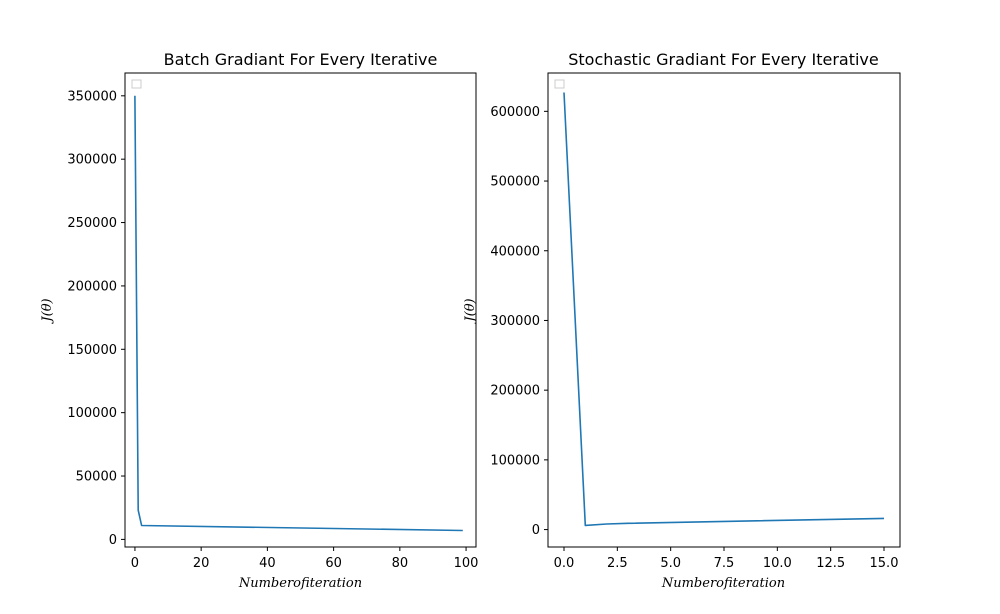  Describe the element at coordinates (564, 563) in the screenshot. I see `x-tick-label: 0.0` at that location.